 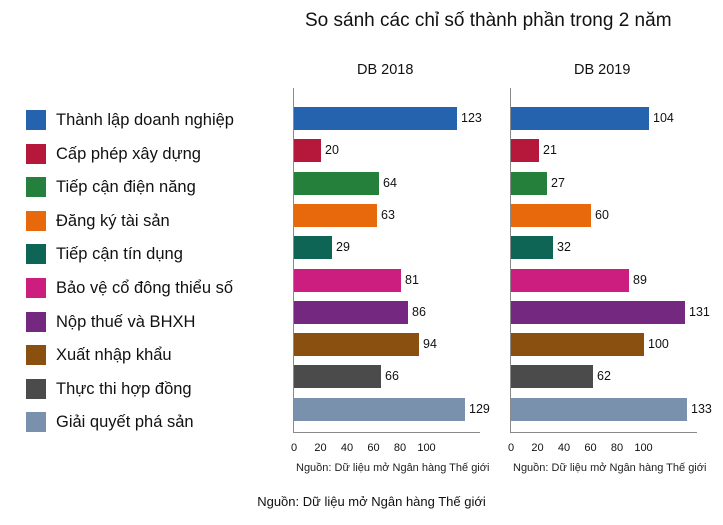 What do you see at coordinates (564, 247) in the screenshot?
I see `bar-value-label: 32` at bounding box center [564, 247].